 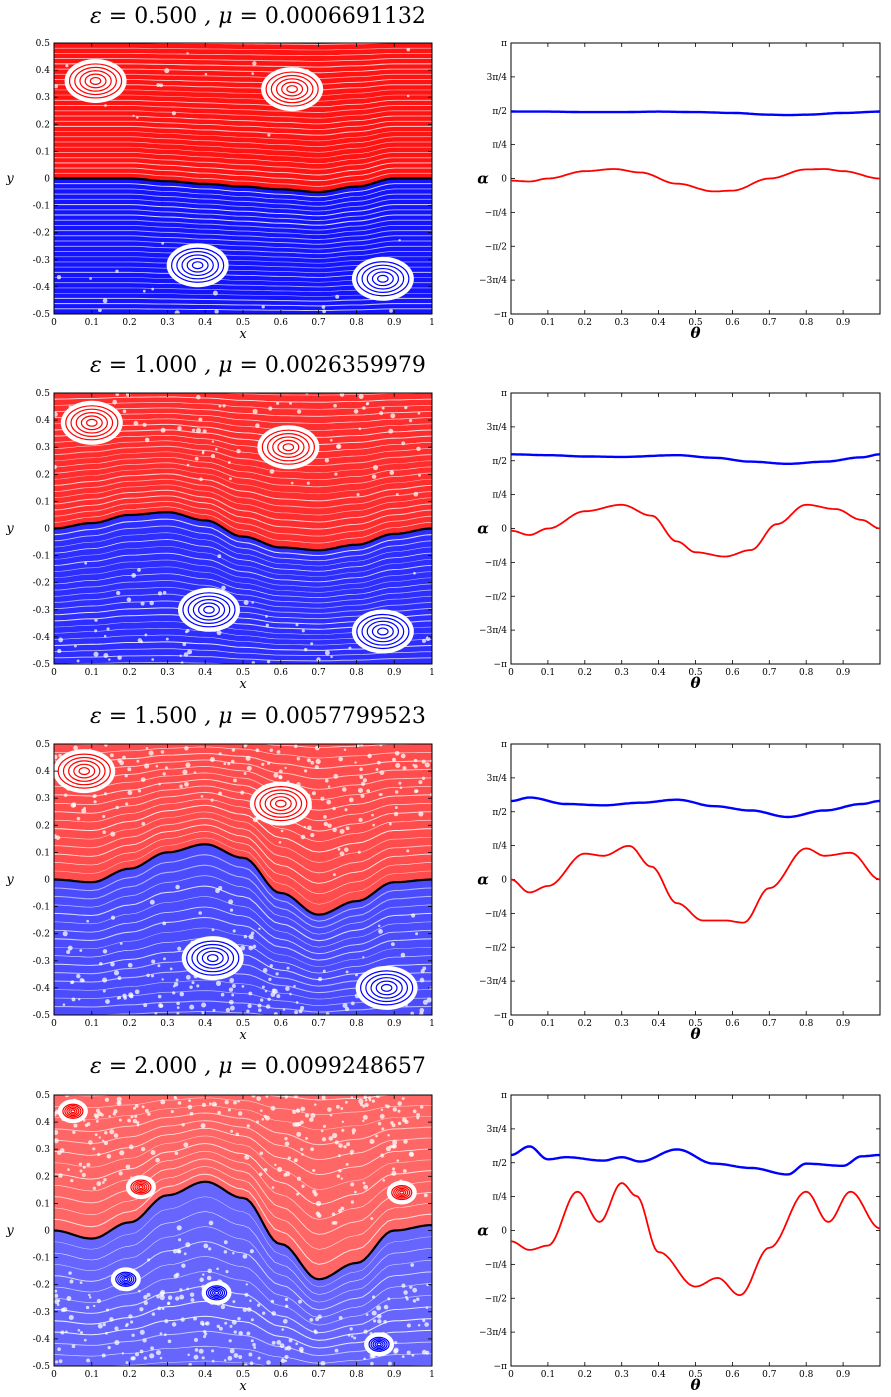 I want to click on x-tick-label: 0.2, so click(x=129, y=1024).